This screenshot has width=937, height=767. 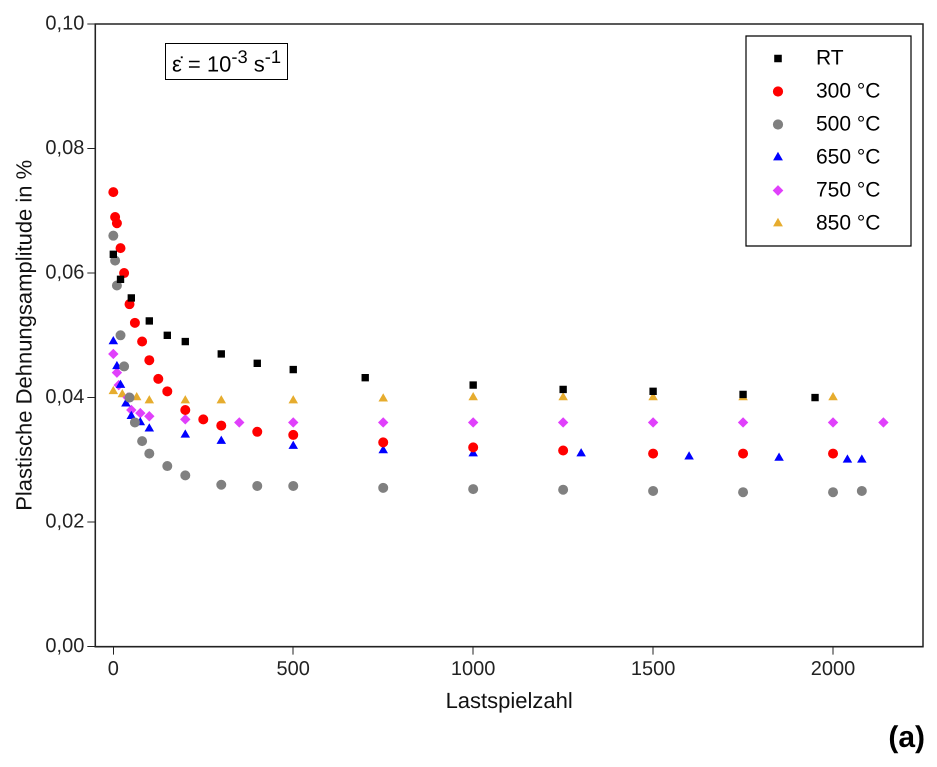 I want to click on legend-label: 850 °C, so click(x=848, y=222).